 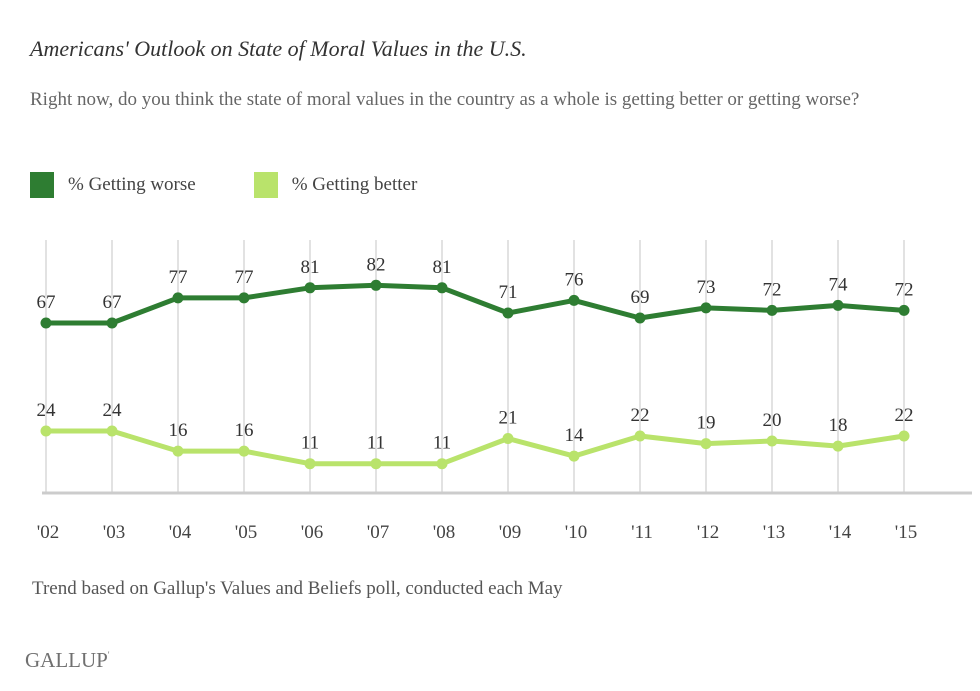 What do you see at coordinates (444, 532) in the screenshot?
I see `x-tick-label: '08` at bounding box center [444, 532].